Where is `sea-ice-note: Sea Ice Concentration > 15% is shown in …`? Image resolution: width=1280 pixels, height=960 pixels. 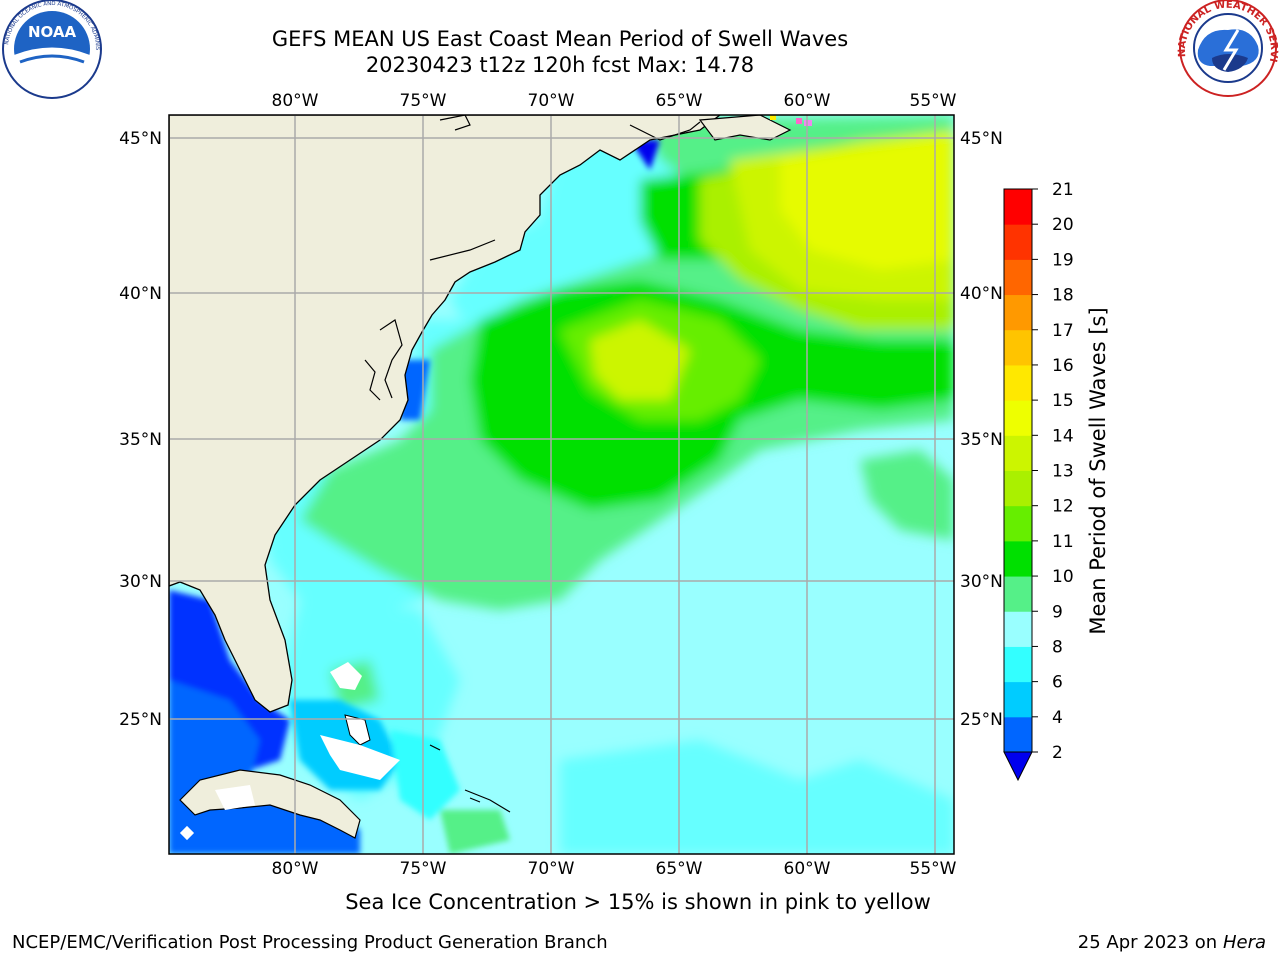
sea-ice-note: Sea Ice Concentration > 15% is shown in … is located at coordinates (638, 902).